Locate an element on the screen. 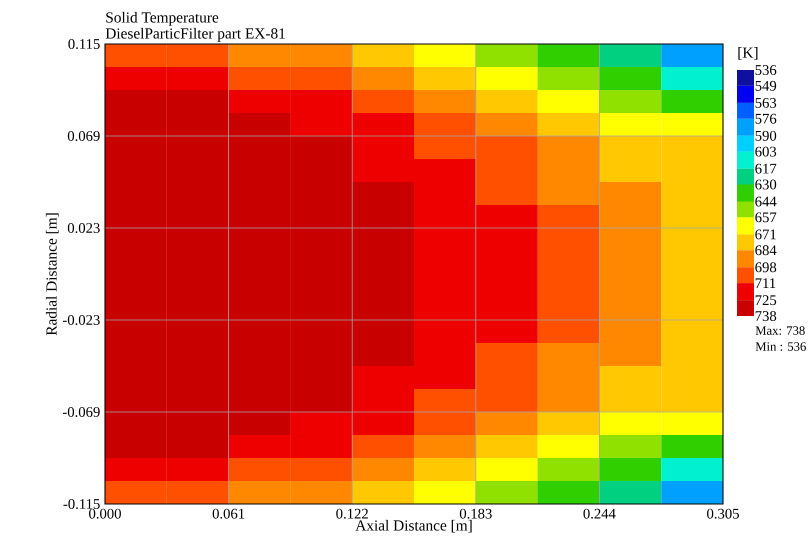 This screenshot has width=811, height=554. color-bar-label: 590 is located at coordinates (766, 135).